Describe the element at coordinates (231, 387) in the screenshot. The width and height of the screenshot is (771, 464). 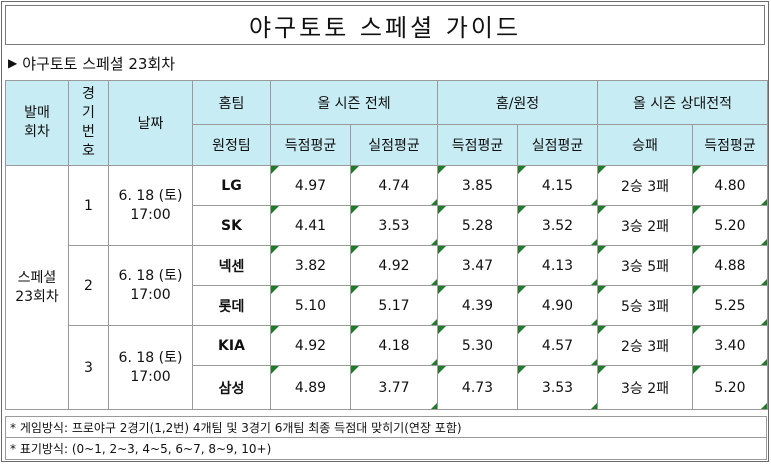
I see `team-name-cell: 삼성` at that location.